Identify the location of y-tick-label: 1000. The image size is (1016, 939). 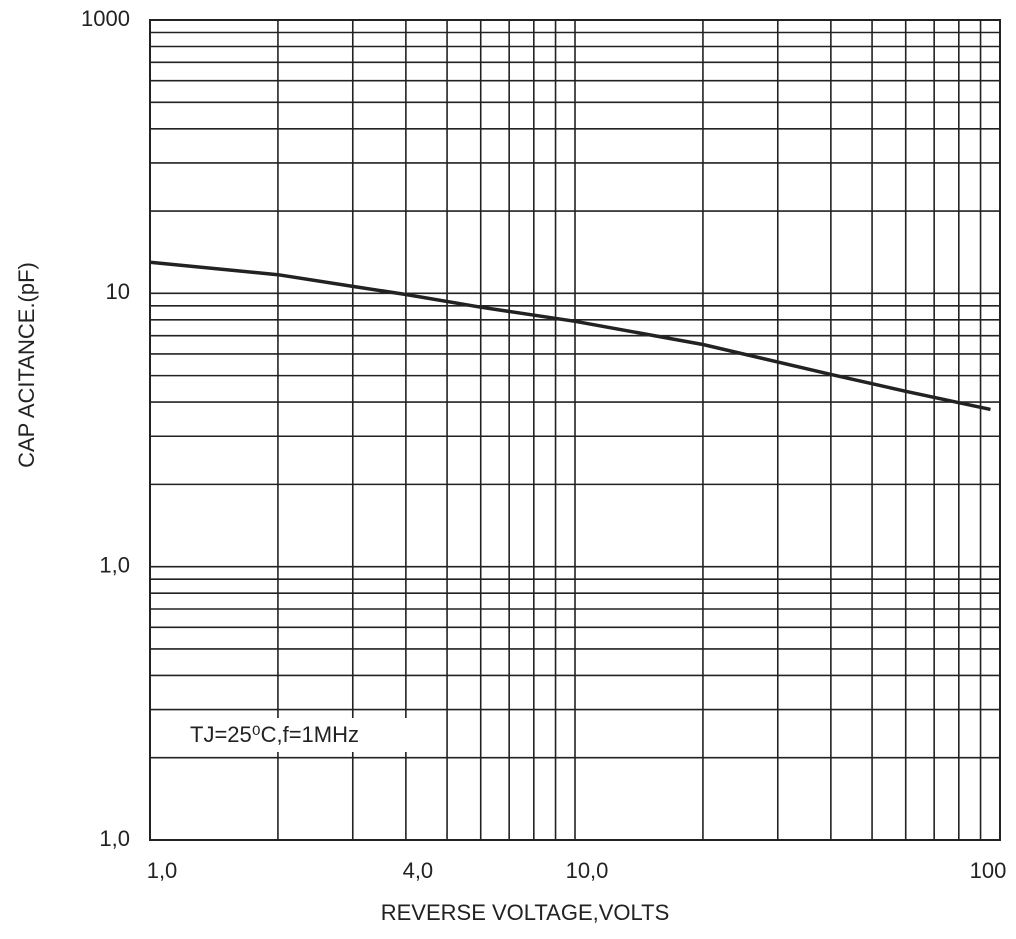
(105, 18).